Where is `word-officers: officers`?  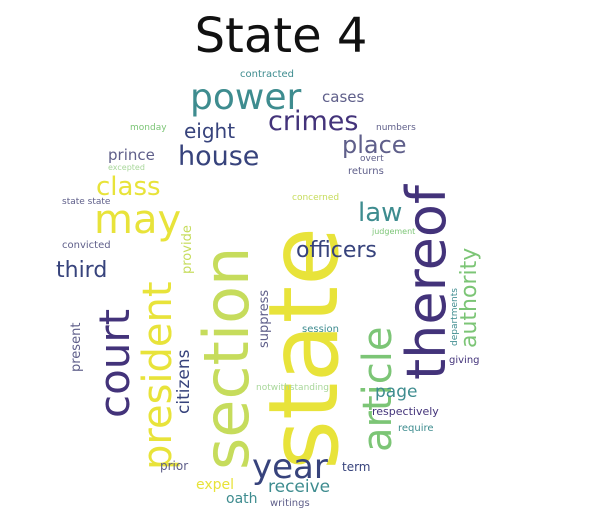
word-officers: officers is located at coordinates (336, 250).